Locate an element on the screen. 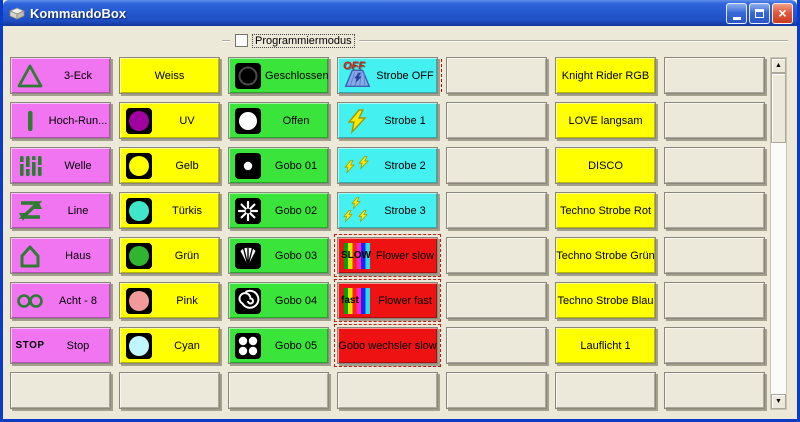  button-uv: UV is located at coordinates (169, 120).